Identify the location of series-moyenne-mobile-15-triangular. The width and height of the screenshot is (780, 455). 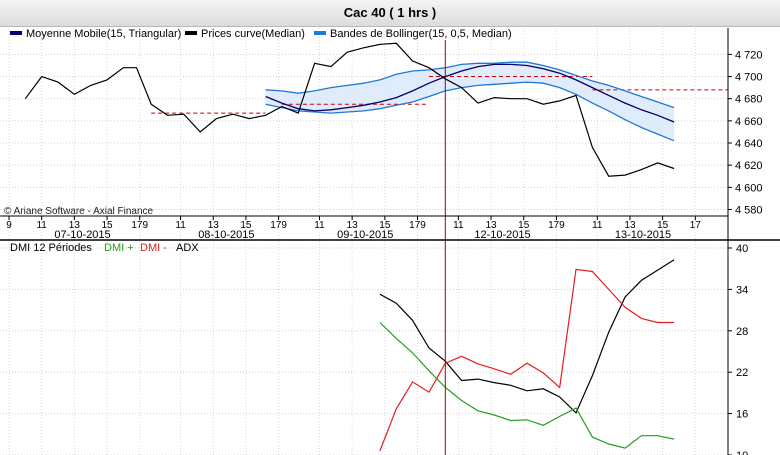
(470, 93).